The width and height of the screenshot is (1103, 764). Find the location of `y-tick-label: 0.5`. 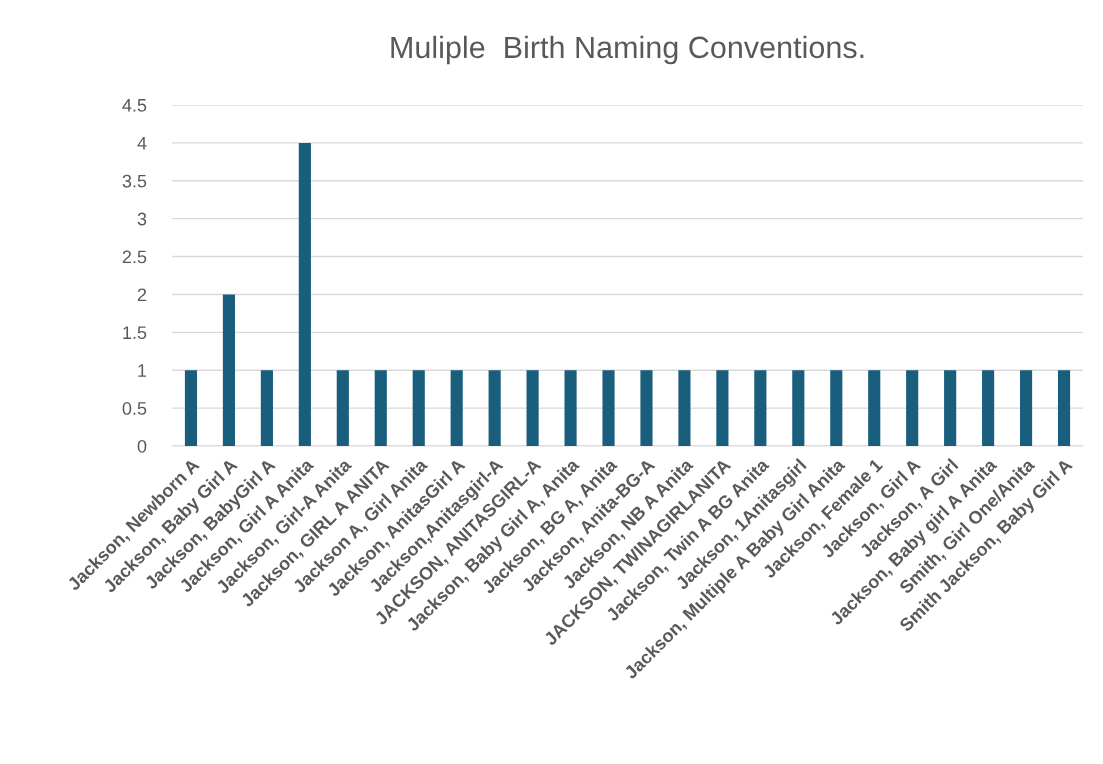

y-tick-label: 0.5 is located at coordinates (134, 408).